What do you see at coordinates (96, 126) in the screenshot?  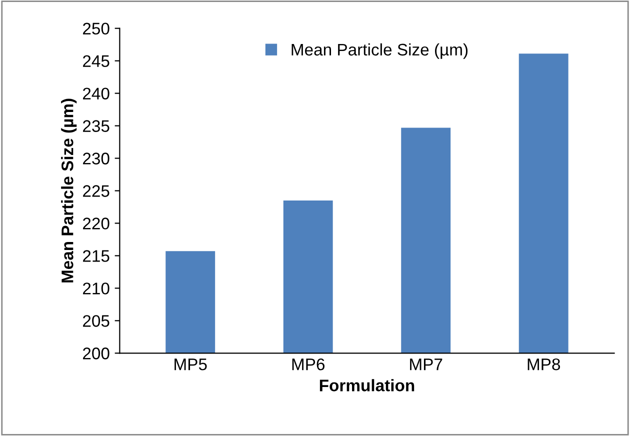 I see `y-tick-label: 235` at bounding box center [96, 126].